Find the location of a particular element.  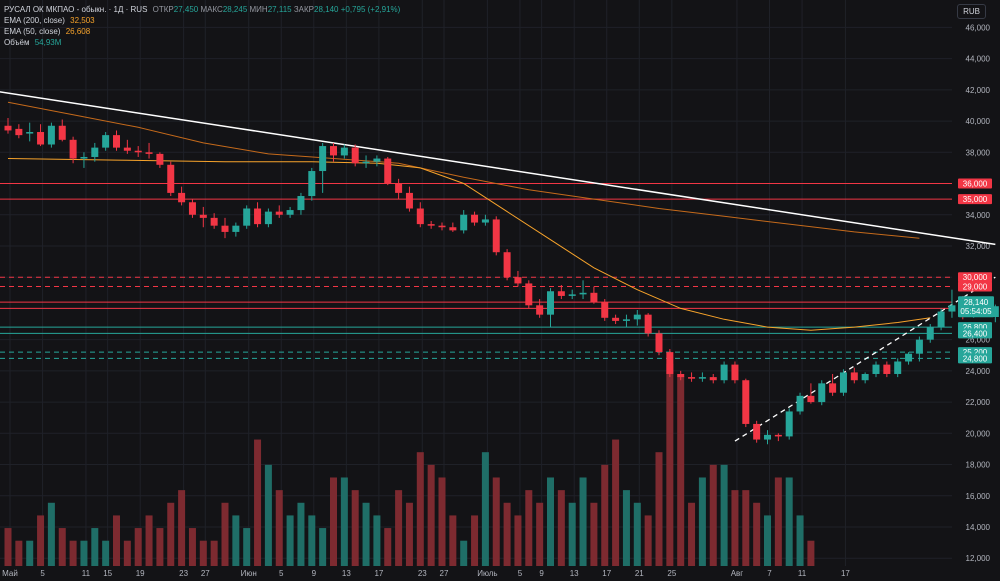

symbol-name: РУСАЛ ОК МКПАО - обыкн. · 1Д · RUS is located at coordinates (76, 9).